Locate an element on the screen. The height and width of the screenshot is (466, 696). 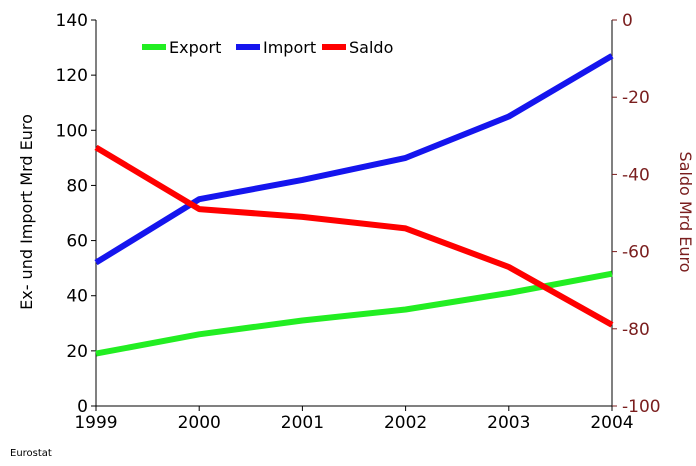
x-tick-label: 1999 is located at coordinates (95, 423).